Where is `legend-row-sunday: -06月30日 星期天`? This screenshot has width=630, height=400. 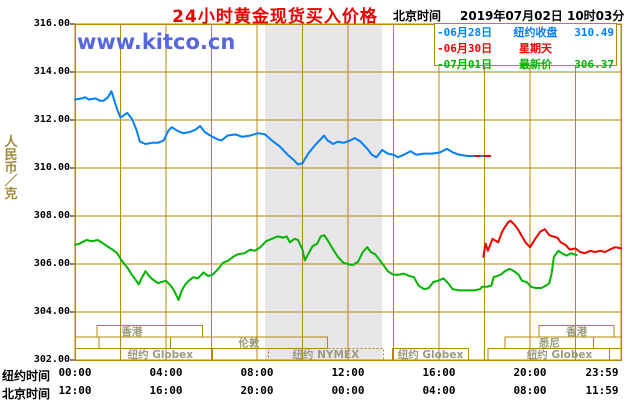 legend-row-sunday: -06月30日 星期天 is located at coordinates (525, 48).